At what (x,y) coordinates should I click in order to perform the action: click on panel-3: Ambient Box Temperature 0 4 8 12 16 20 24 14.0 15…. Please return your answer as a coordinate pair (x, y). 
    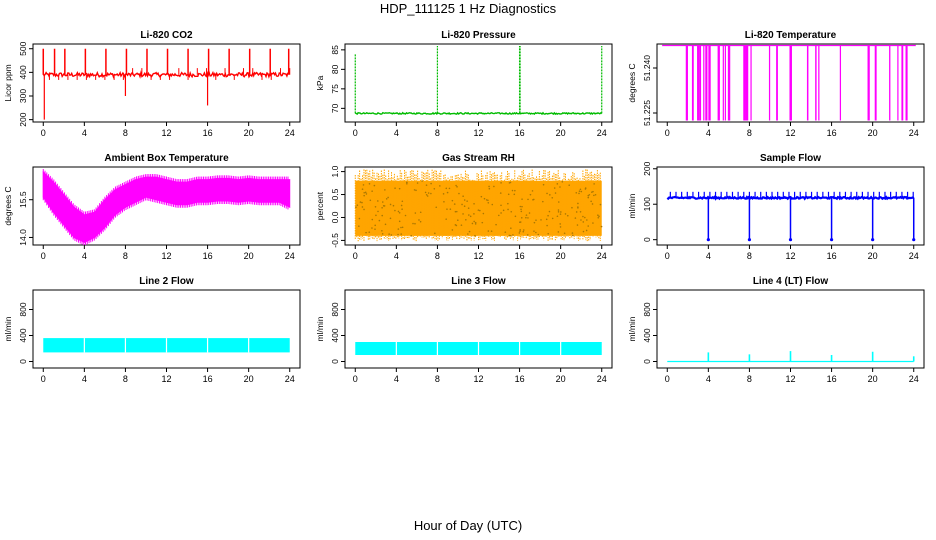
    Looking at the image, I should click on (152, 207).